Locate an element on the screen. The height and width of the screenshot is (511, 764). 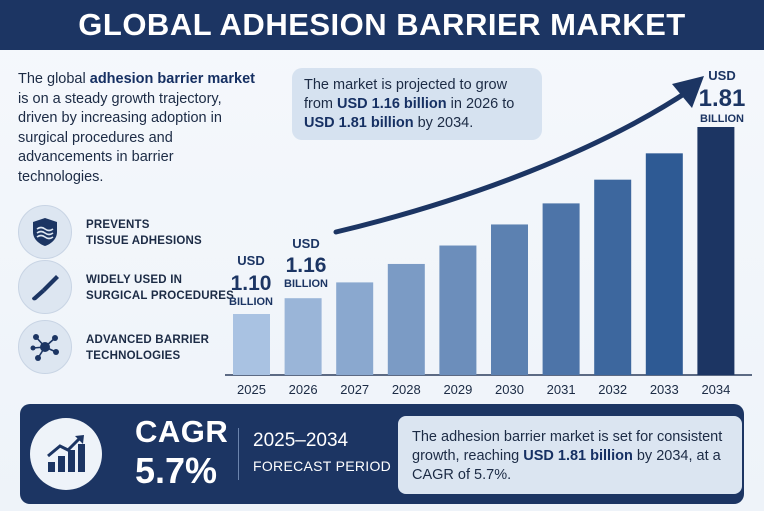
value-label: 1.81 is located at coordinates (722, 98).